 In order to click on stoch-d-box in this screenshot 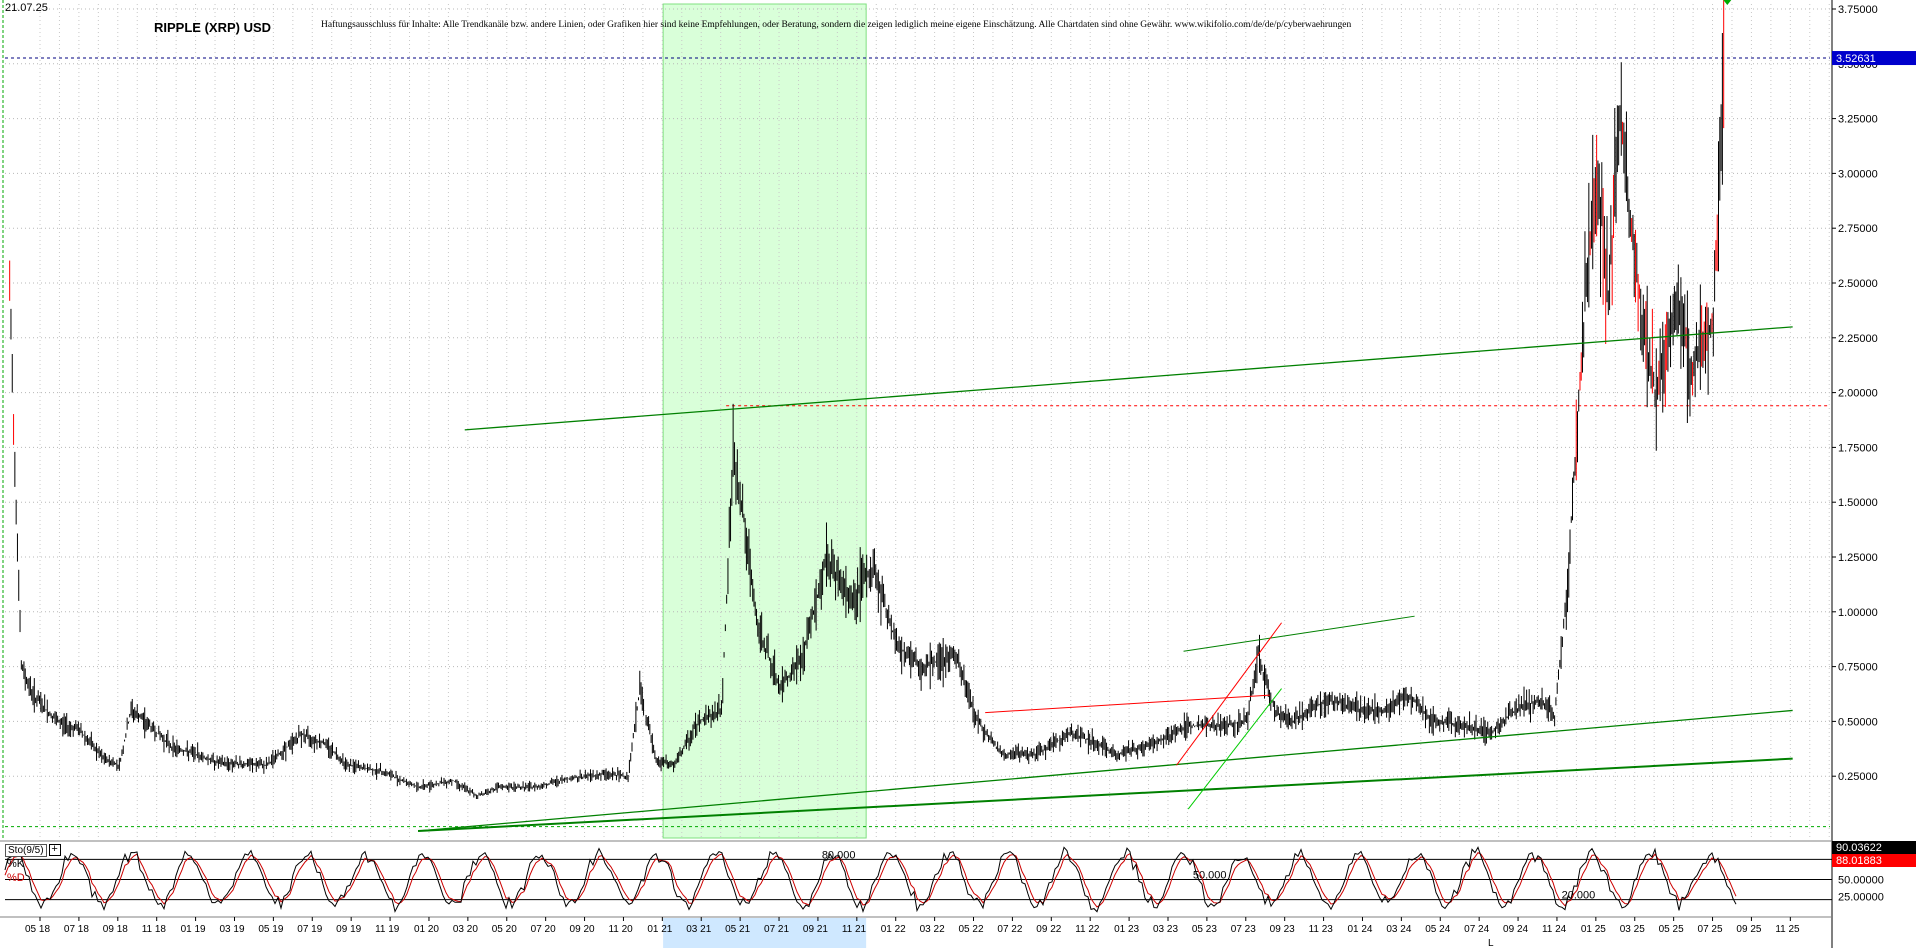, I will do `click(1874, 847)`.